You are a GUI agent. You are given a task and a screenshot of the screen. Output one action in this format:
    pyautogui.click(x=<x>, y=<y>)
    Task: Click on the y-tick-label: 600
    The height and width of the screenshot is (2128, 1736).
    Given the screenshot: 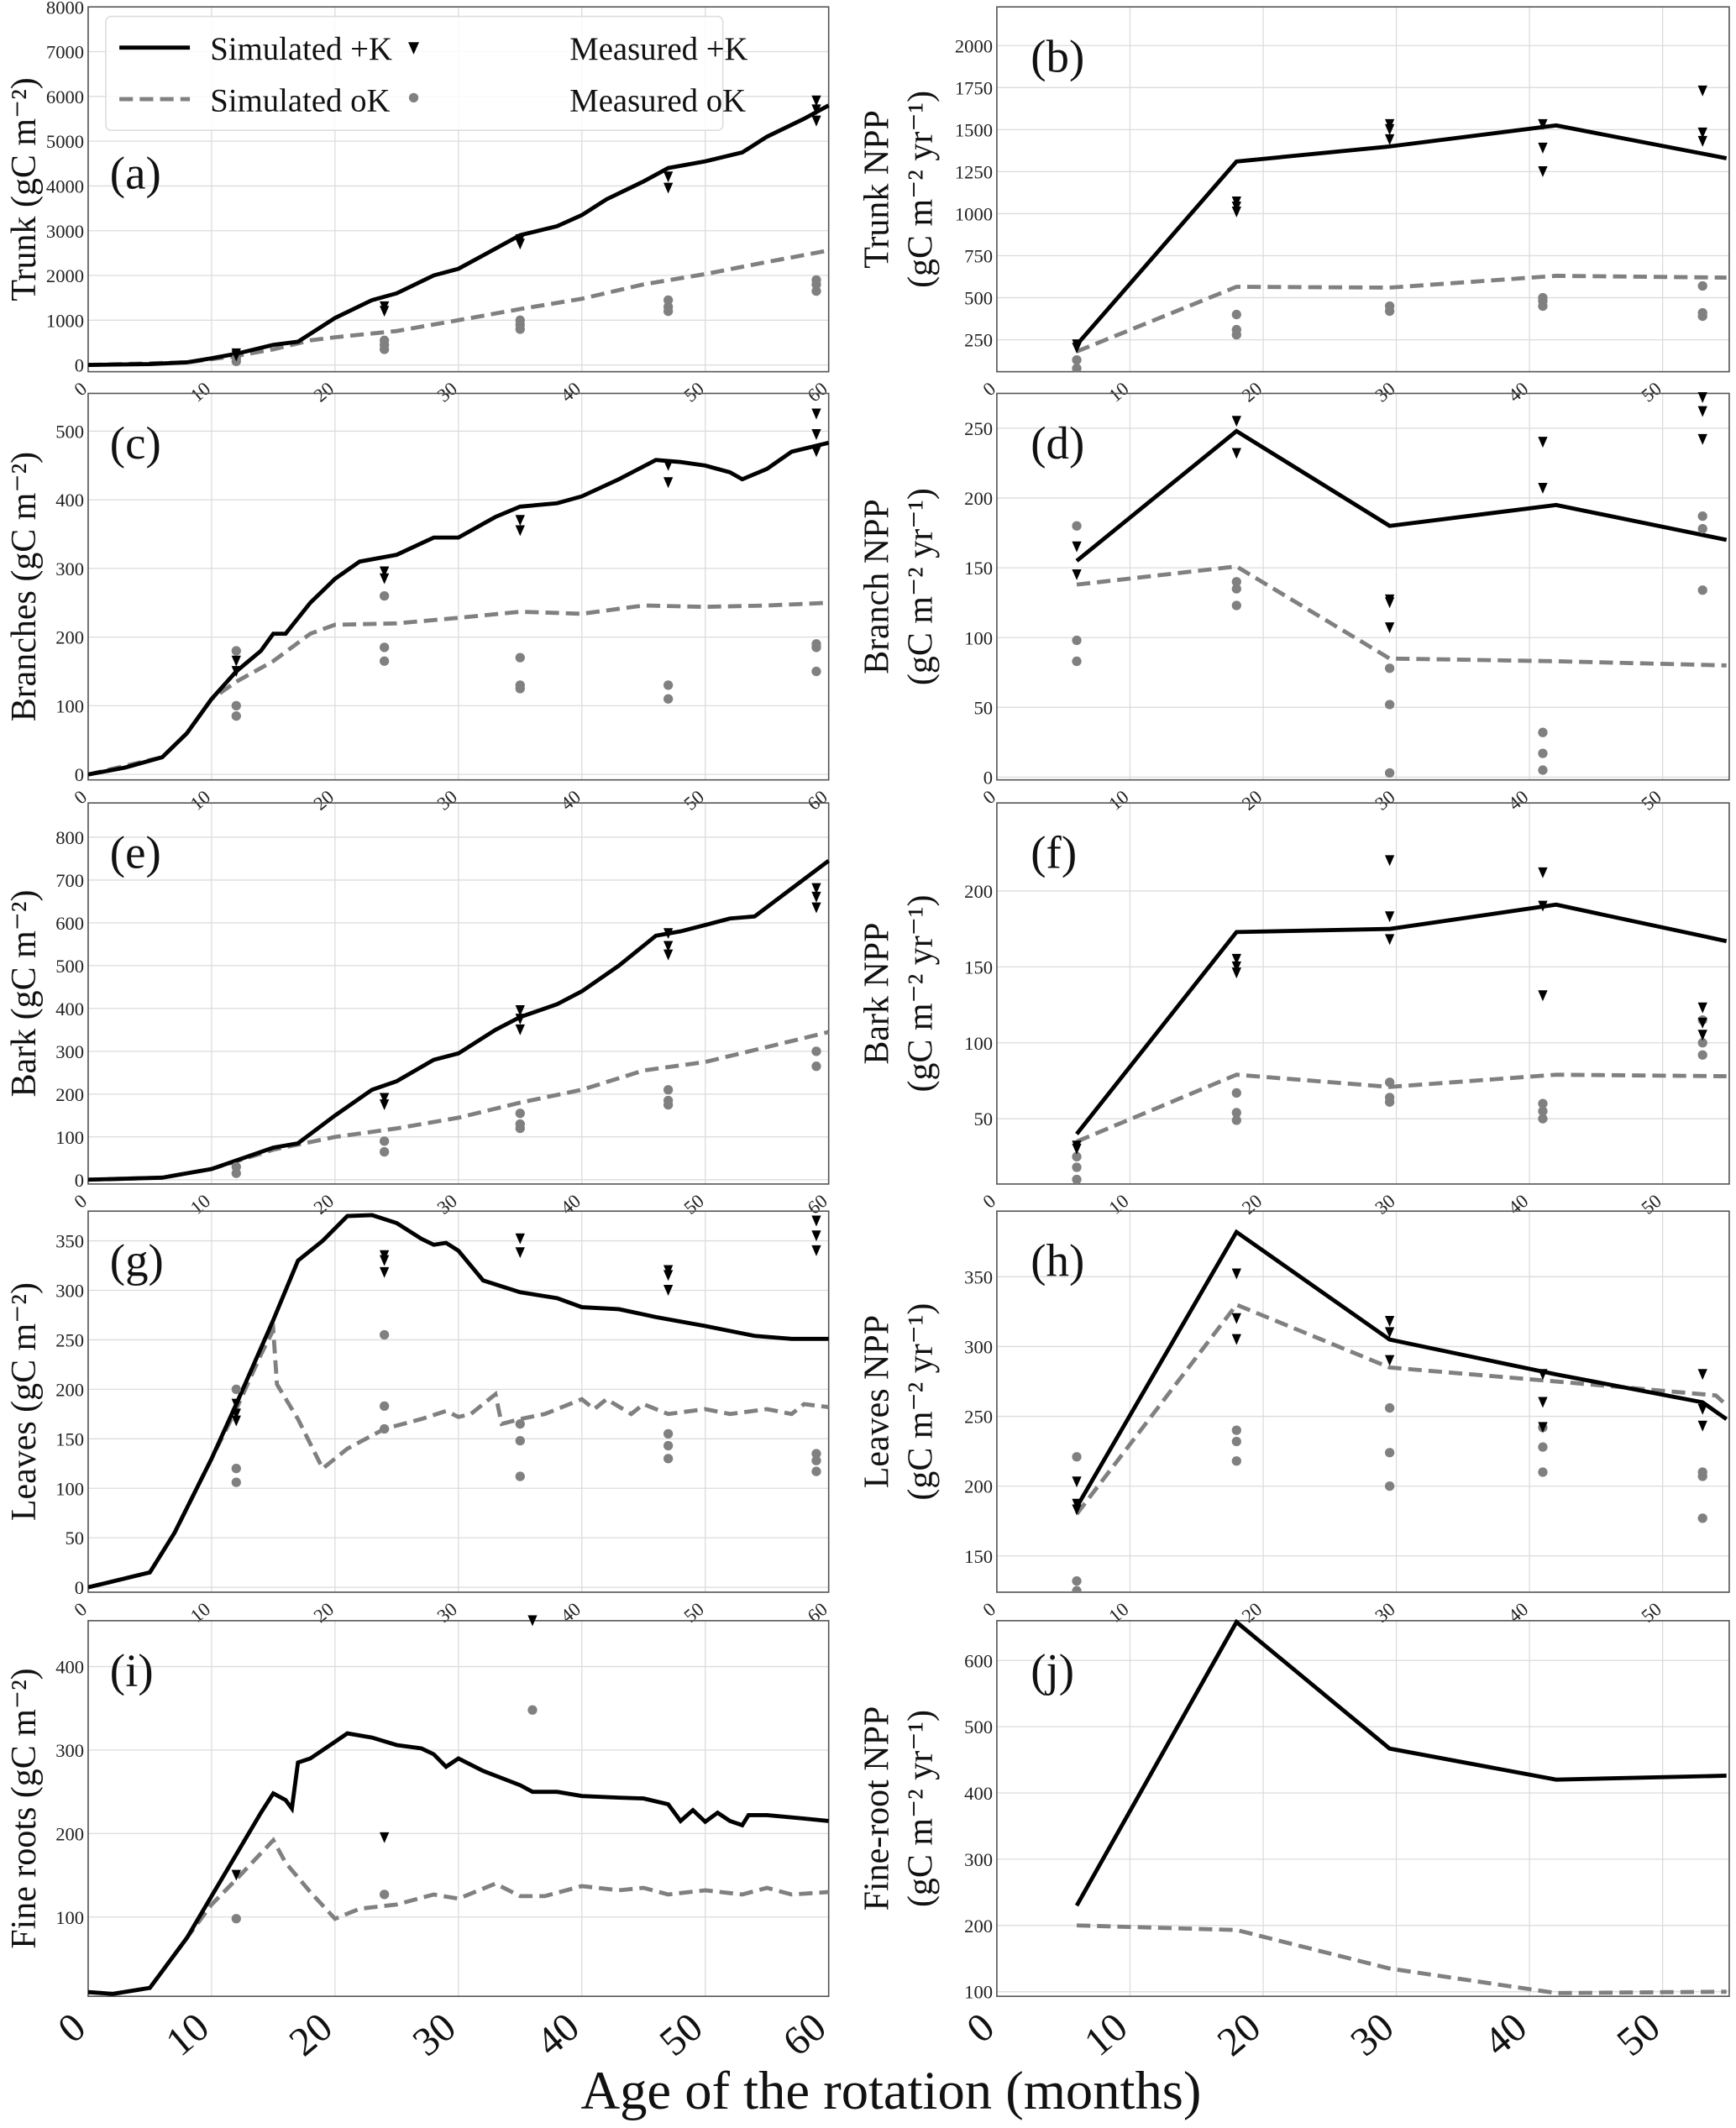 What is the action you would take?
    pyautogui.click(x=978, y=1660)
    